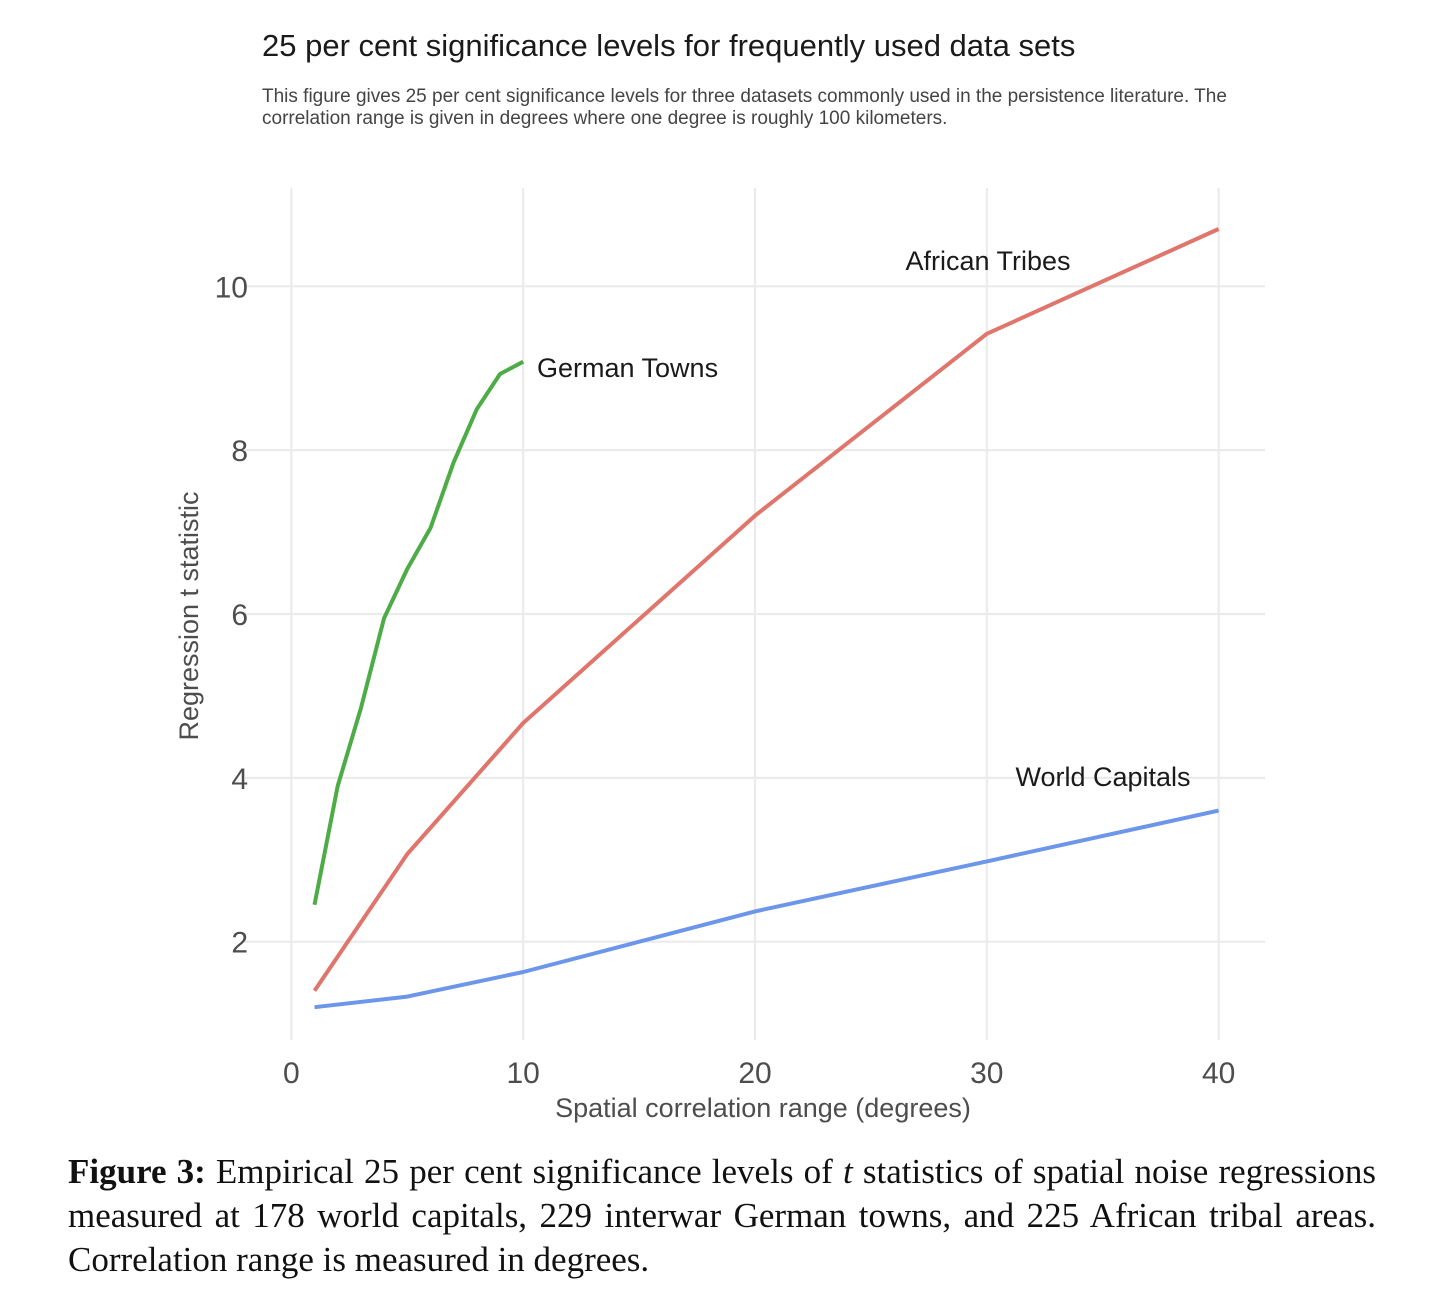 The image size is (1446, 1306). Describe the element at coordinates (239, 779) in the screenshot. I see `y-tick-label: 4` at that location.